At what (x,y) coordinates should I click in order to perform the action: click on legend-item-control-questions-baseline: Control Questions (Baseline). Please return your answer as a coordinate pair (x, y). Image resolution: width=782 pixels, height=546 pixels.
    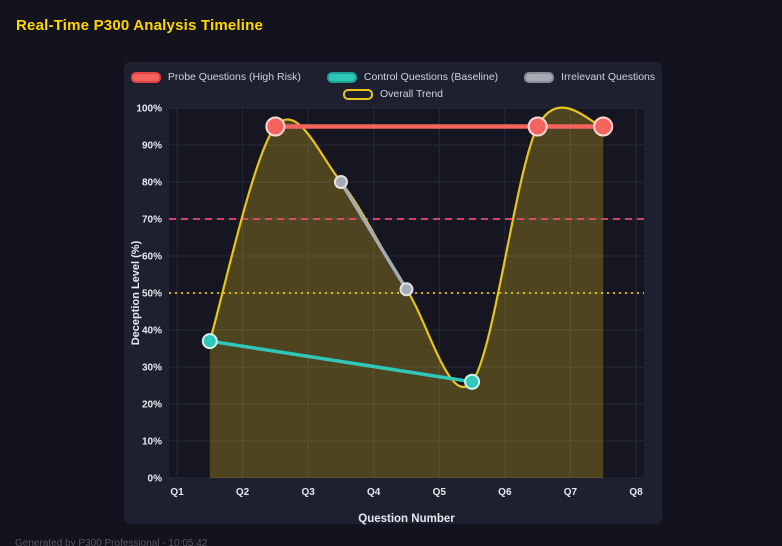
    Looking at the image, I should click on (412, 77).